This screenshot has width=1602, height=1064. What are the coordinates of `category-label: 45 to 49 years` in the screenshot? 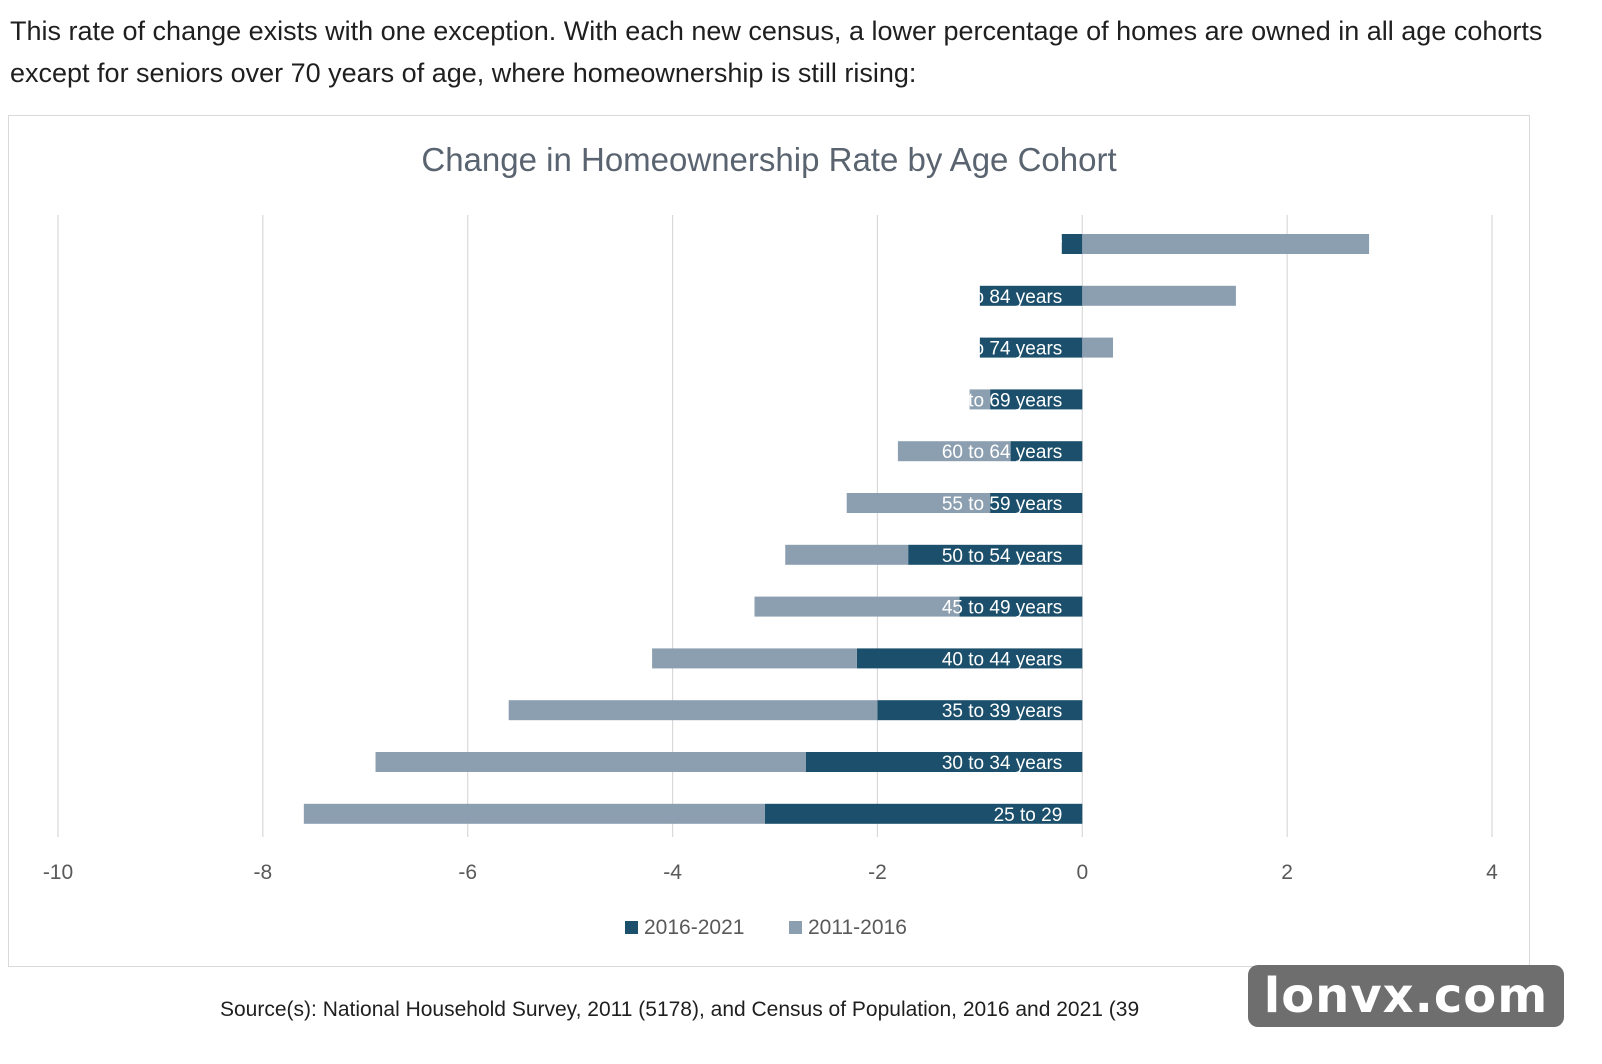 It's located at (1002, 608).